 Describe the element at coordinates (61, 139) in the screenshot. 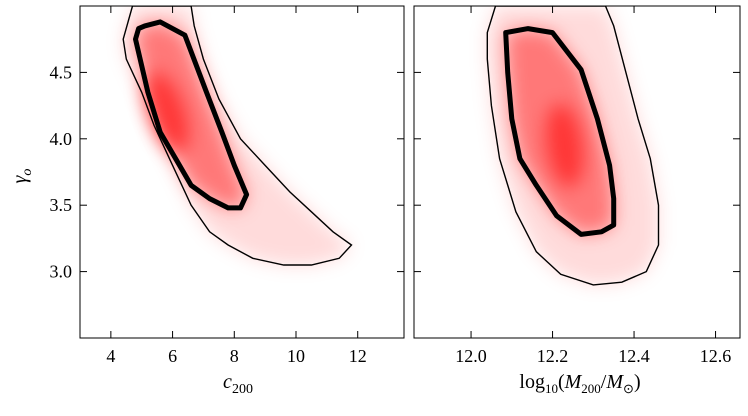

I see `y-tick-label: 4.0` at that location.